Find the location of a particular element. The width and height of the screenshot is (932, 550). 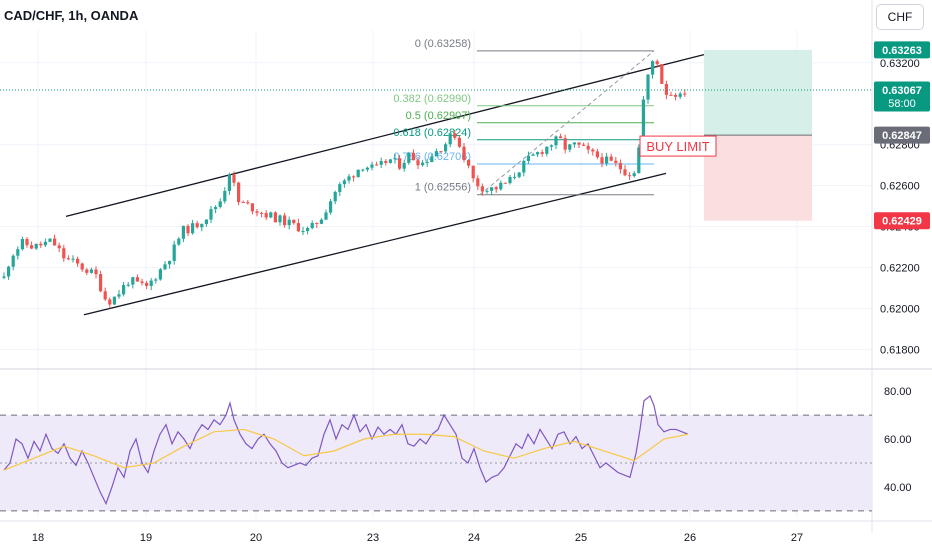

price-tag-target is located at coordinates (902, 50).